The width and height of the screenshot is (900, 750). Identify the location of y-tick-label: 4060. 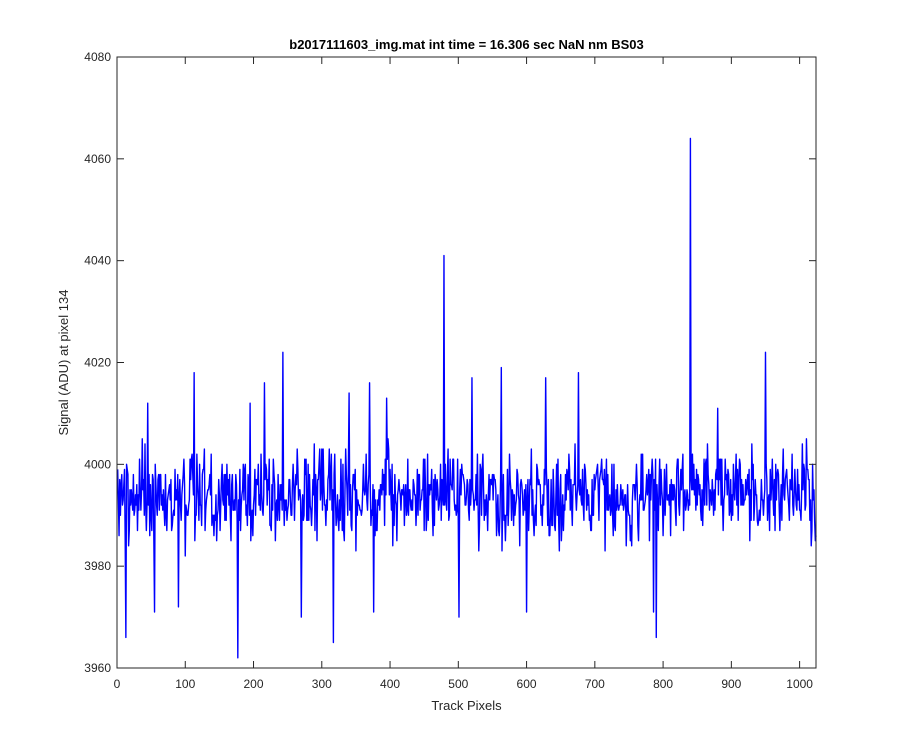
(97, 159).